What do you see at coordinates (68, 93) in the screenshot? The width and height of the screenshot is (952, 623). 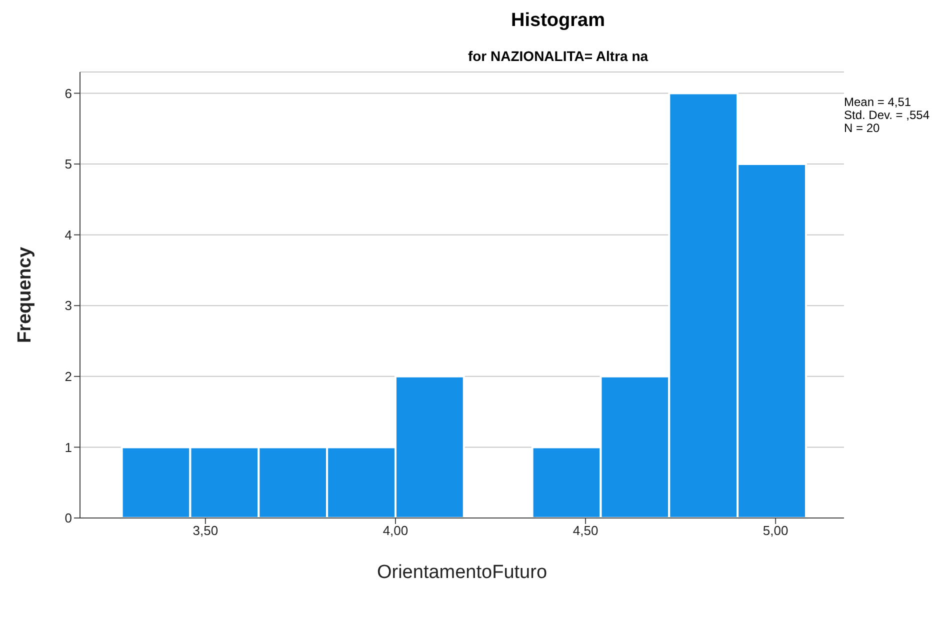 I see `y-tick-label: 6` at bounding box center [68, 93].